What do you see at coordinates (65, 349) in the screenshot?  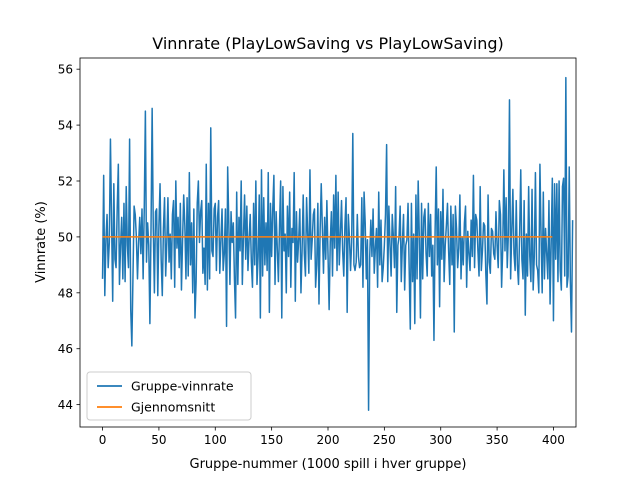 I see `y-tick-label-46: 46` at bounding box center [65, 349].